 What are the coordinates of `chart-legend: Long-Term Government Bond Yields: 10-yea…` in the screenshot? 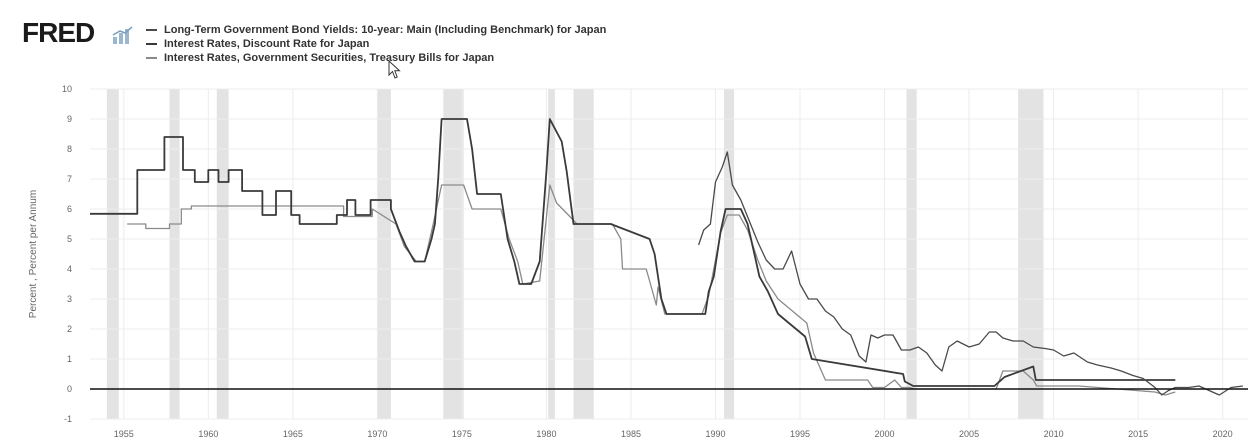 It's located at (376, 44).